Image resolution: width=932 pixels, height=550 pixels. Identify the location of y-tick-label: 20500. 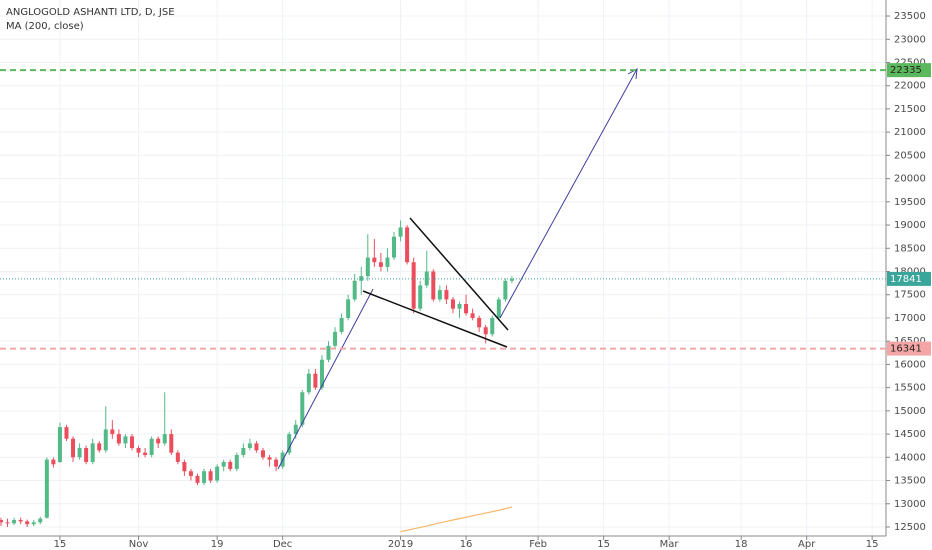
(910, 155).